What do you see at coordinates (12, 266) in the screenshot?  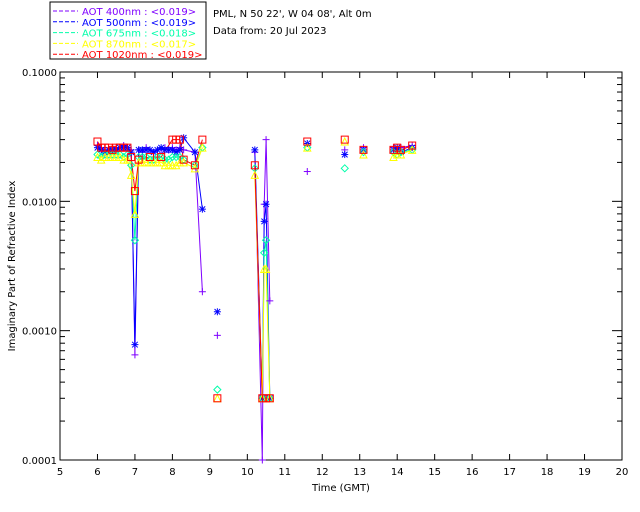 I see `y-axis-label: Imaginary Part of Refractive Index` at bounding box center [12, 266].